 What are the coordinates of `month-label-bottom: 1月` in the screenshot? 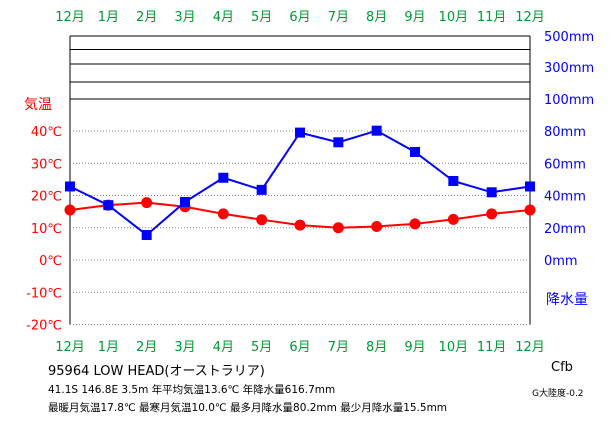 It's located at (108, 347).